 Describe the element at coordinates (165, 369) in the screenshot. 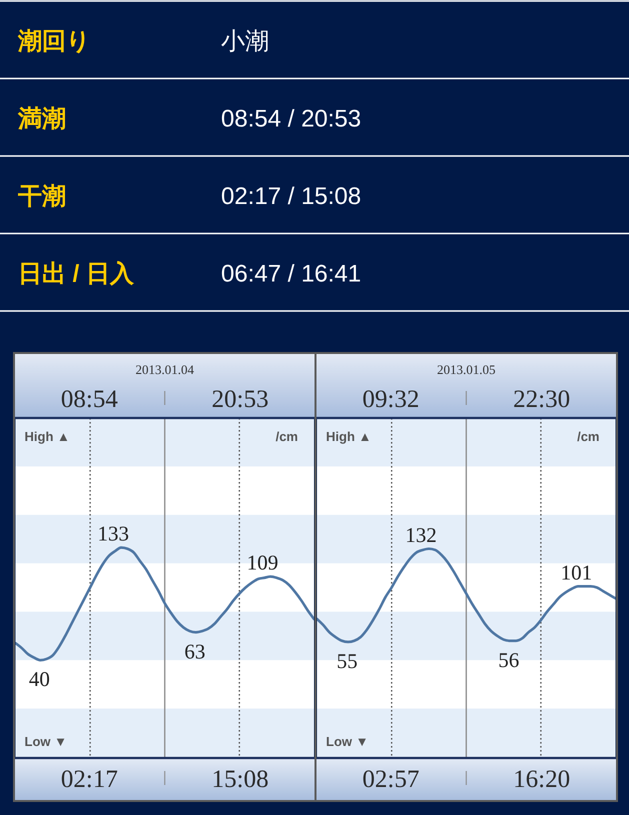

I see `chart-title: 2013.01.04` at that location.